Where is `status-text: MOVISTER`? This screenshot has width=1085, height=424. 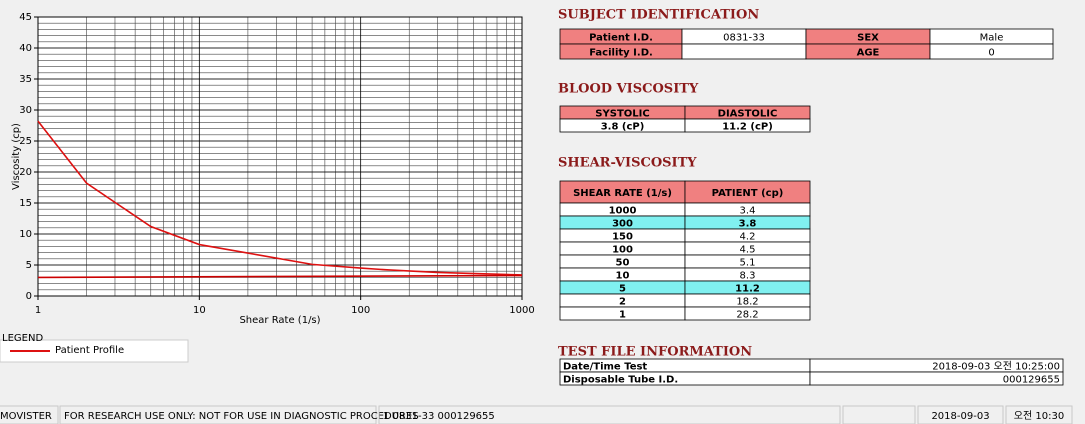 status-text: MOVISTER is located at coordinates (26, 416).